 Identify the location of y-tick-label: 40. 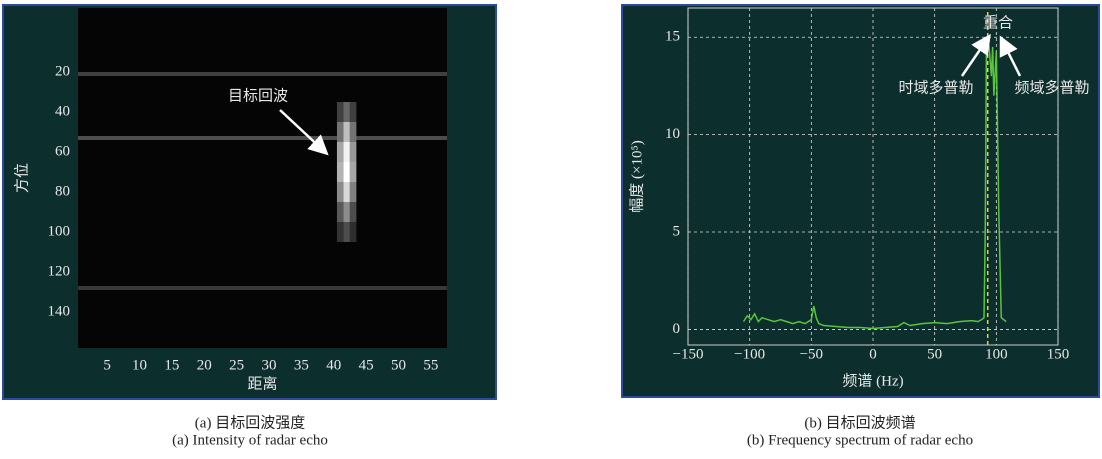
(62, 111).